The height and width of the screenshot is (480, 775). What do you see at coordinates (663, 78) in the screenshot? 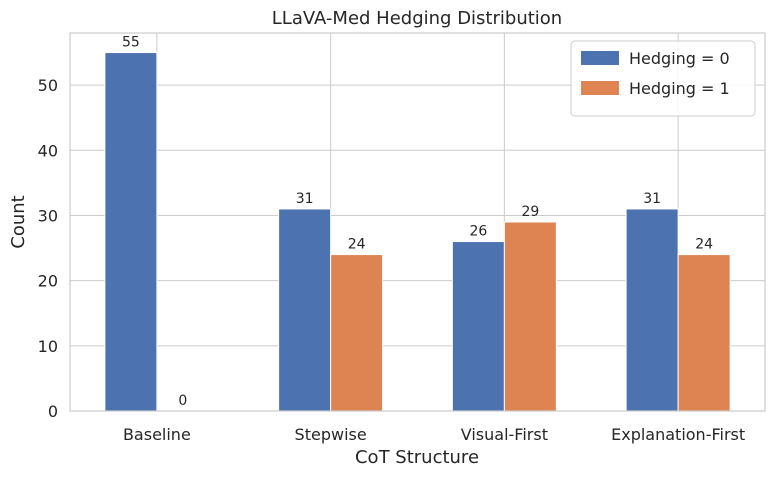
I see `legend: Hedging = 0 Hedging = 1` at bounding box center [663, 78].